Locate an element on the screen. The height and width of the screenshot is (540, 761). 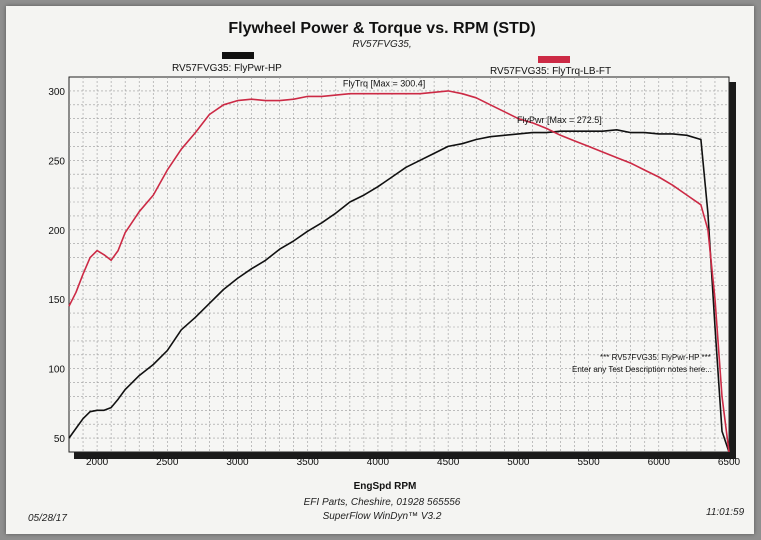
legend-label-power: RV57FVG35: FlyPwr-HP is located at coordinates (227, 68).